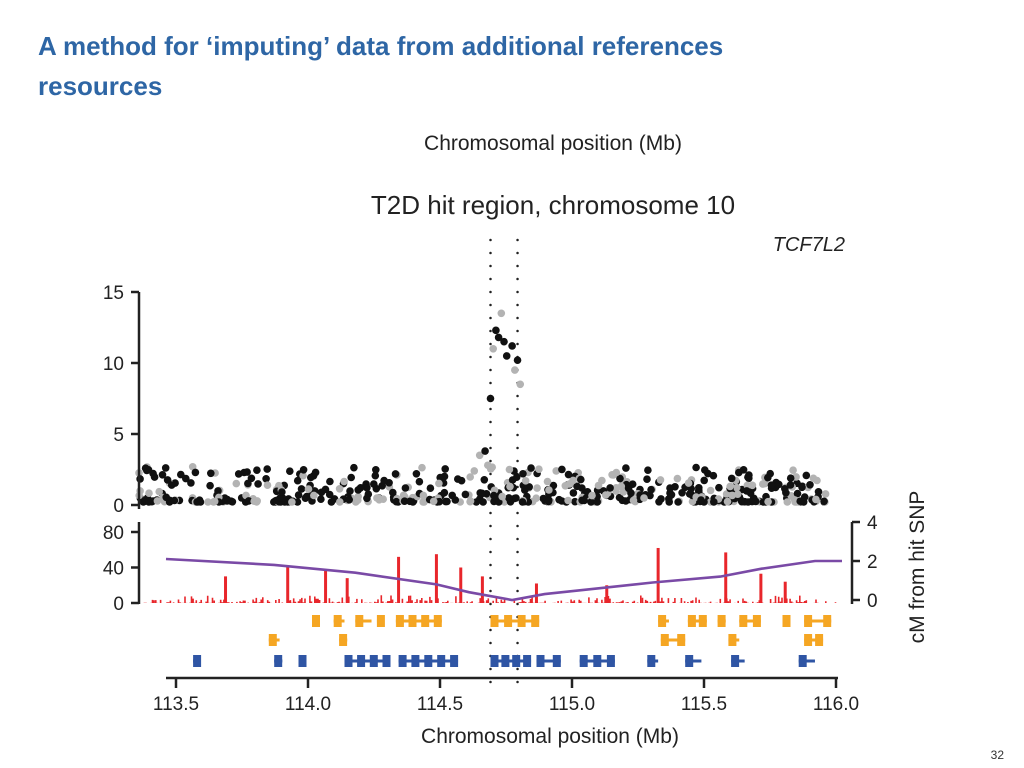  What do you see at coordinates (809, 245) in the screenshot?
I see `gene-label: TCF7L2` at bounding box center [809, 245].